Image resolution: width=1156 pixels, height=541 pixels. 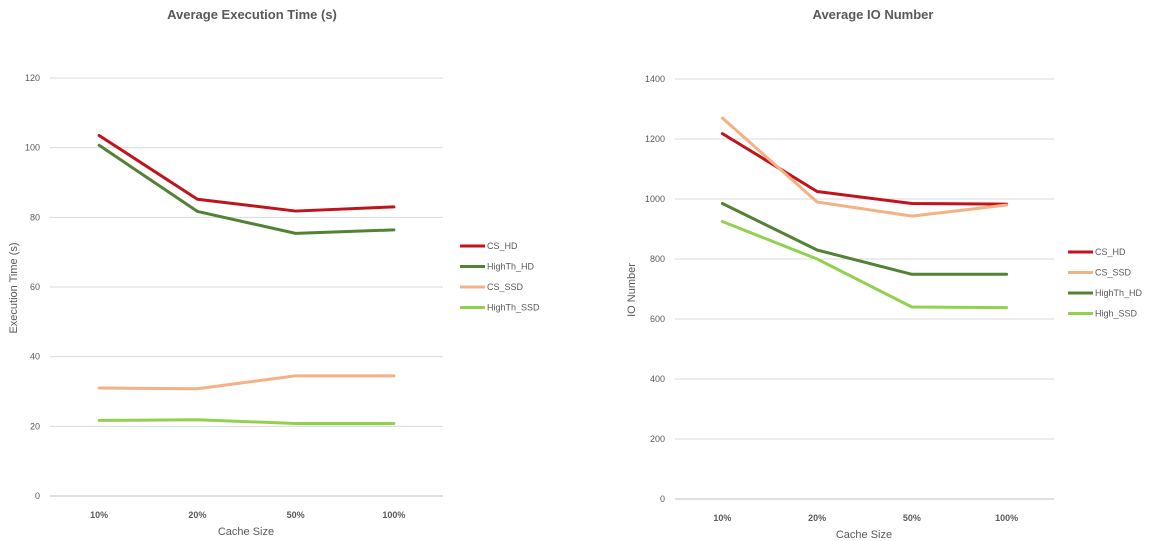 I want to click on y-tick-label: 120, so click(x=32, y=78).